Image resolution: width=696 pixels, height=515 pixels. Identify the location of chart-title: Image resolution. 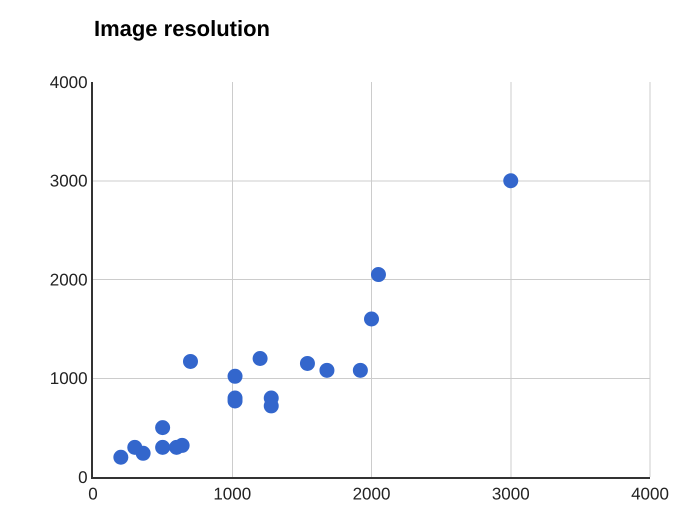
(182, 28).